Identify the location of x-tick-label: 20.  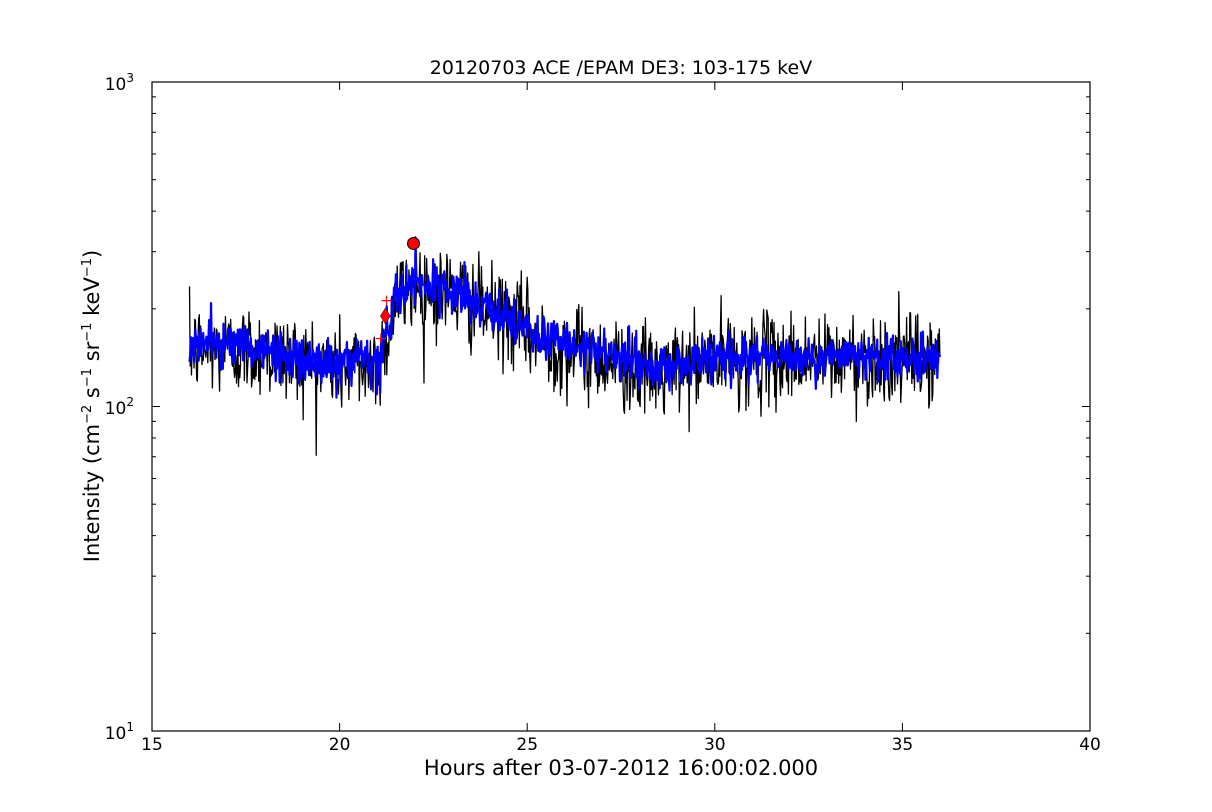
(340, 745).